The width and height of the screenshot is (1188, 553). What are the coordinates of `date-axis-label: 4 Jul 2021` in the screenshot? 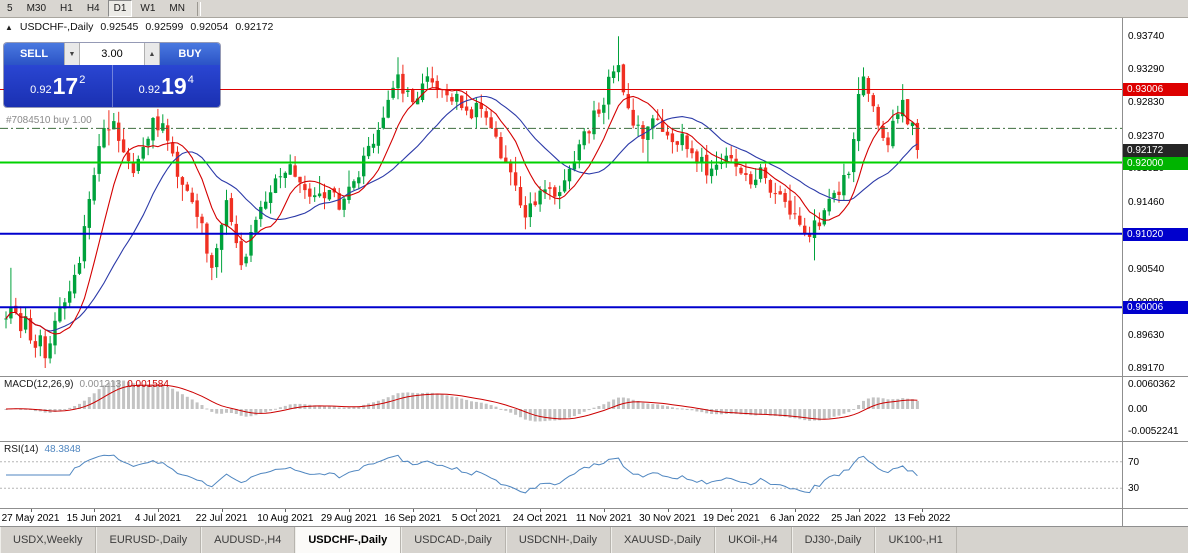 It's located at (157, 518).